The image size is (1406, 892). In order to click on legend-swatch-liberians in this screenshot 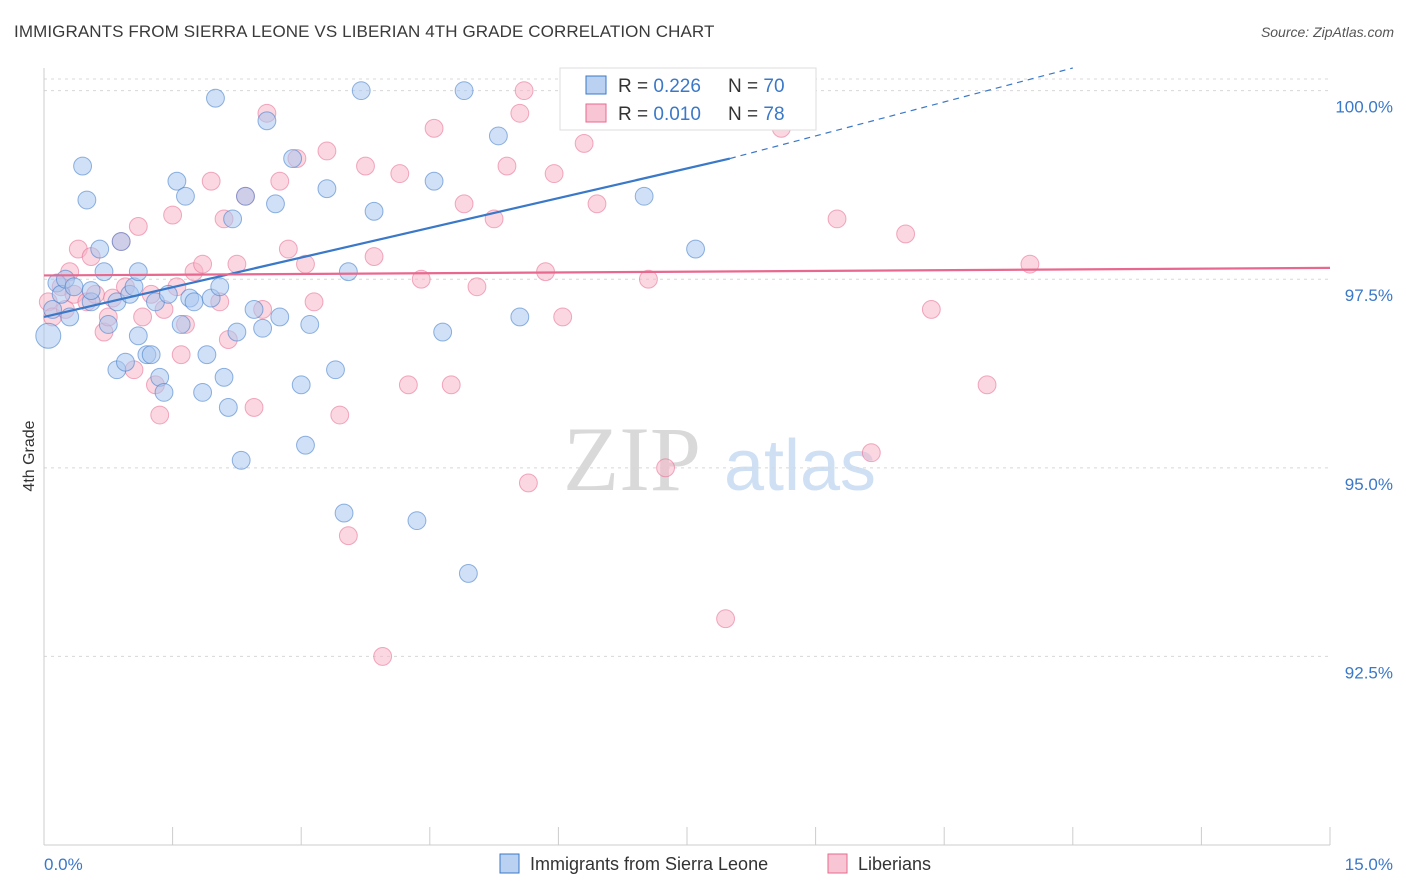, I will do `click(837, 863)`.